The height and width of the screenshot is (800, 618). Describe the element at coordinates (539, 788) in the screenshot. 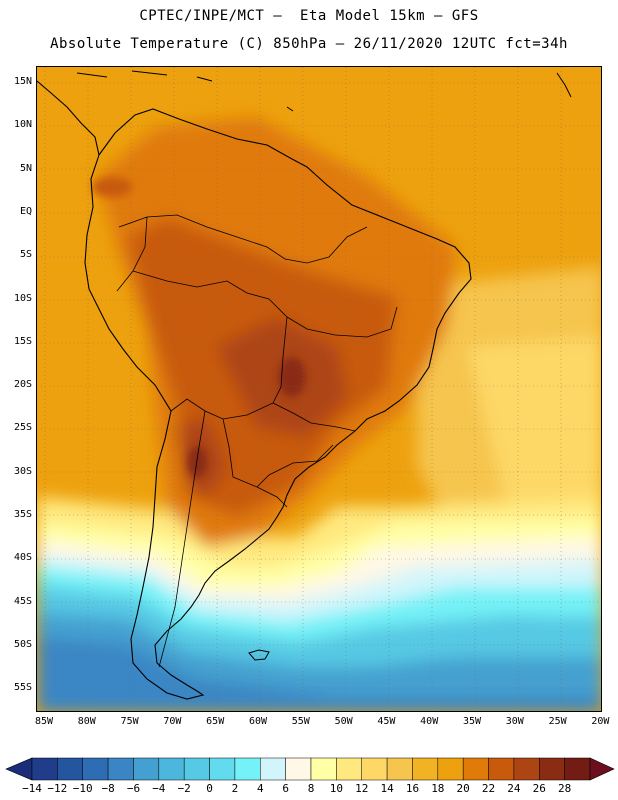

I see `colorbar-label: 26` at that location.